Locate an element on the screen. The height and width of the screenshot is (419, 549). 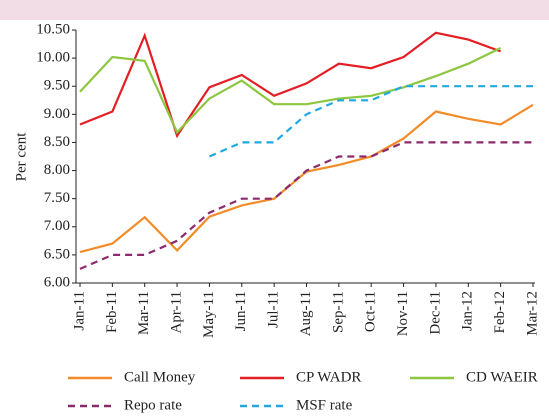
x-tick-label: Jun-11 is located at coordinates (241, 311).